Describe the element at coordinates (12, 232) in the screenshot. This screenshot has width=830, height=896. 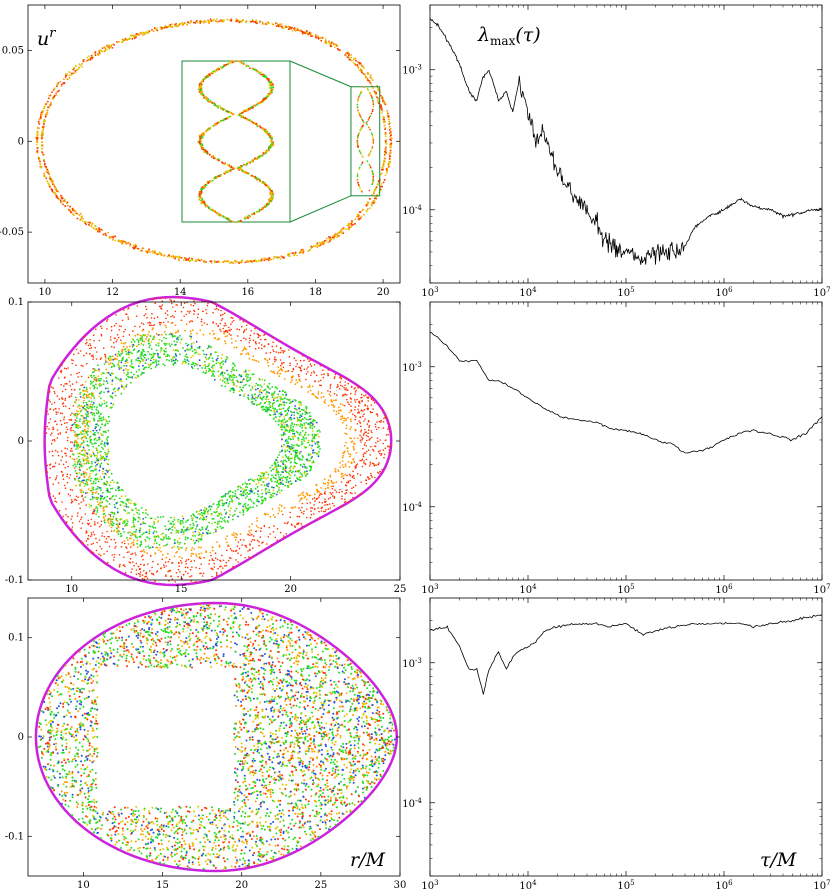
I see `y-tick-label: -0.05` at that location.